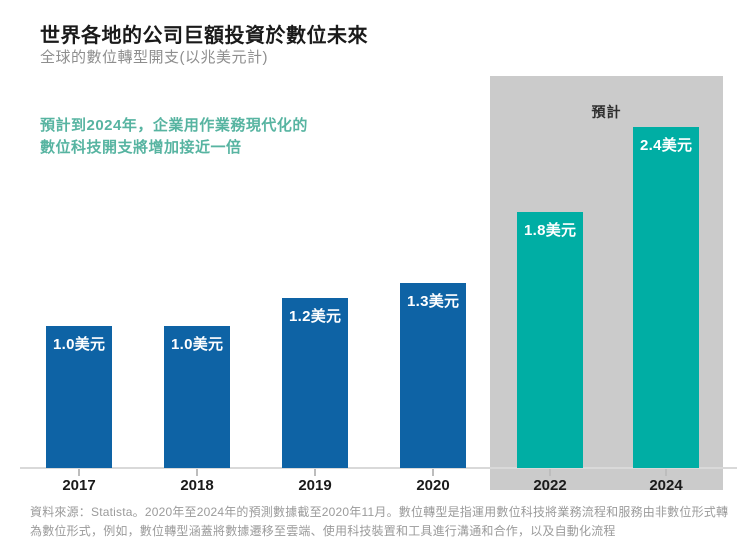  What do you see at coordinates (433, 375) in the screenshot?
I see `bar-2020: 1.3美元` at bounding box center [433, 375].